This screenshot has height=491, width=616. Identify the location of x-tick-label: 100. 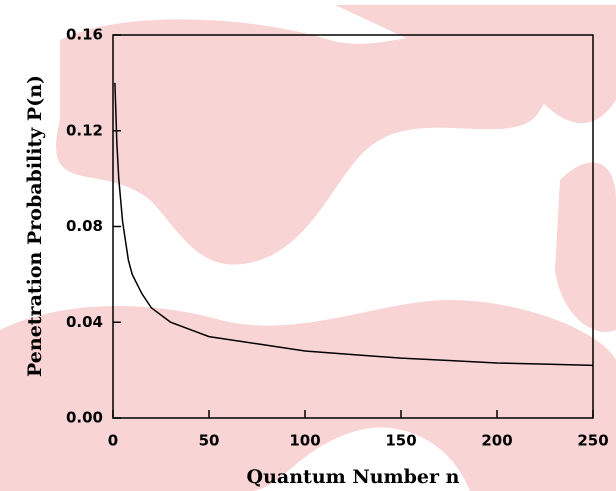
(304, 441).